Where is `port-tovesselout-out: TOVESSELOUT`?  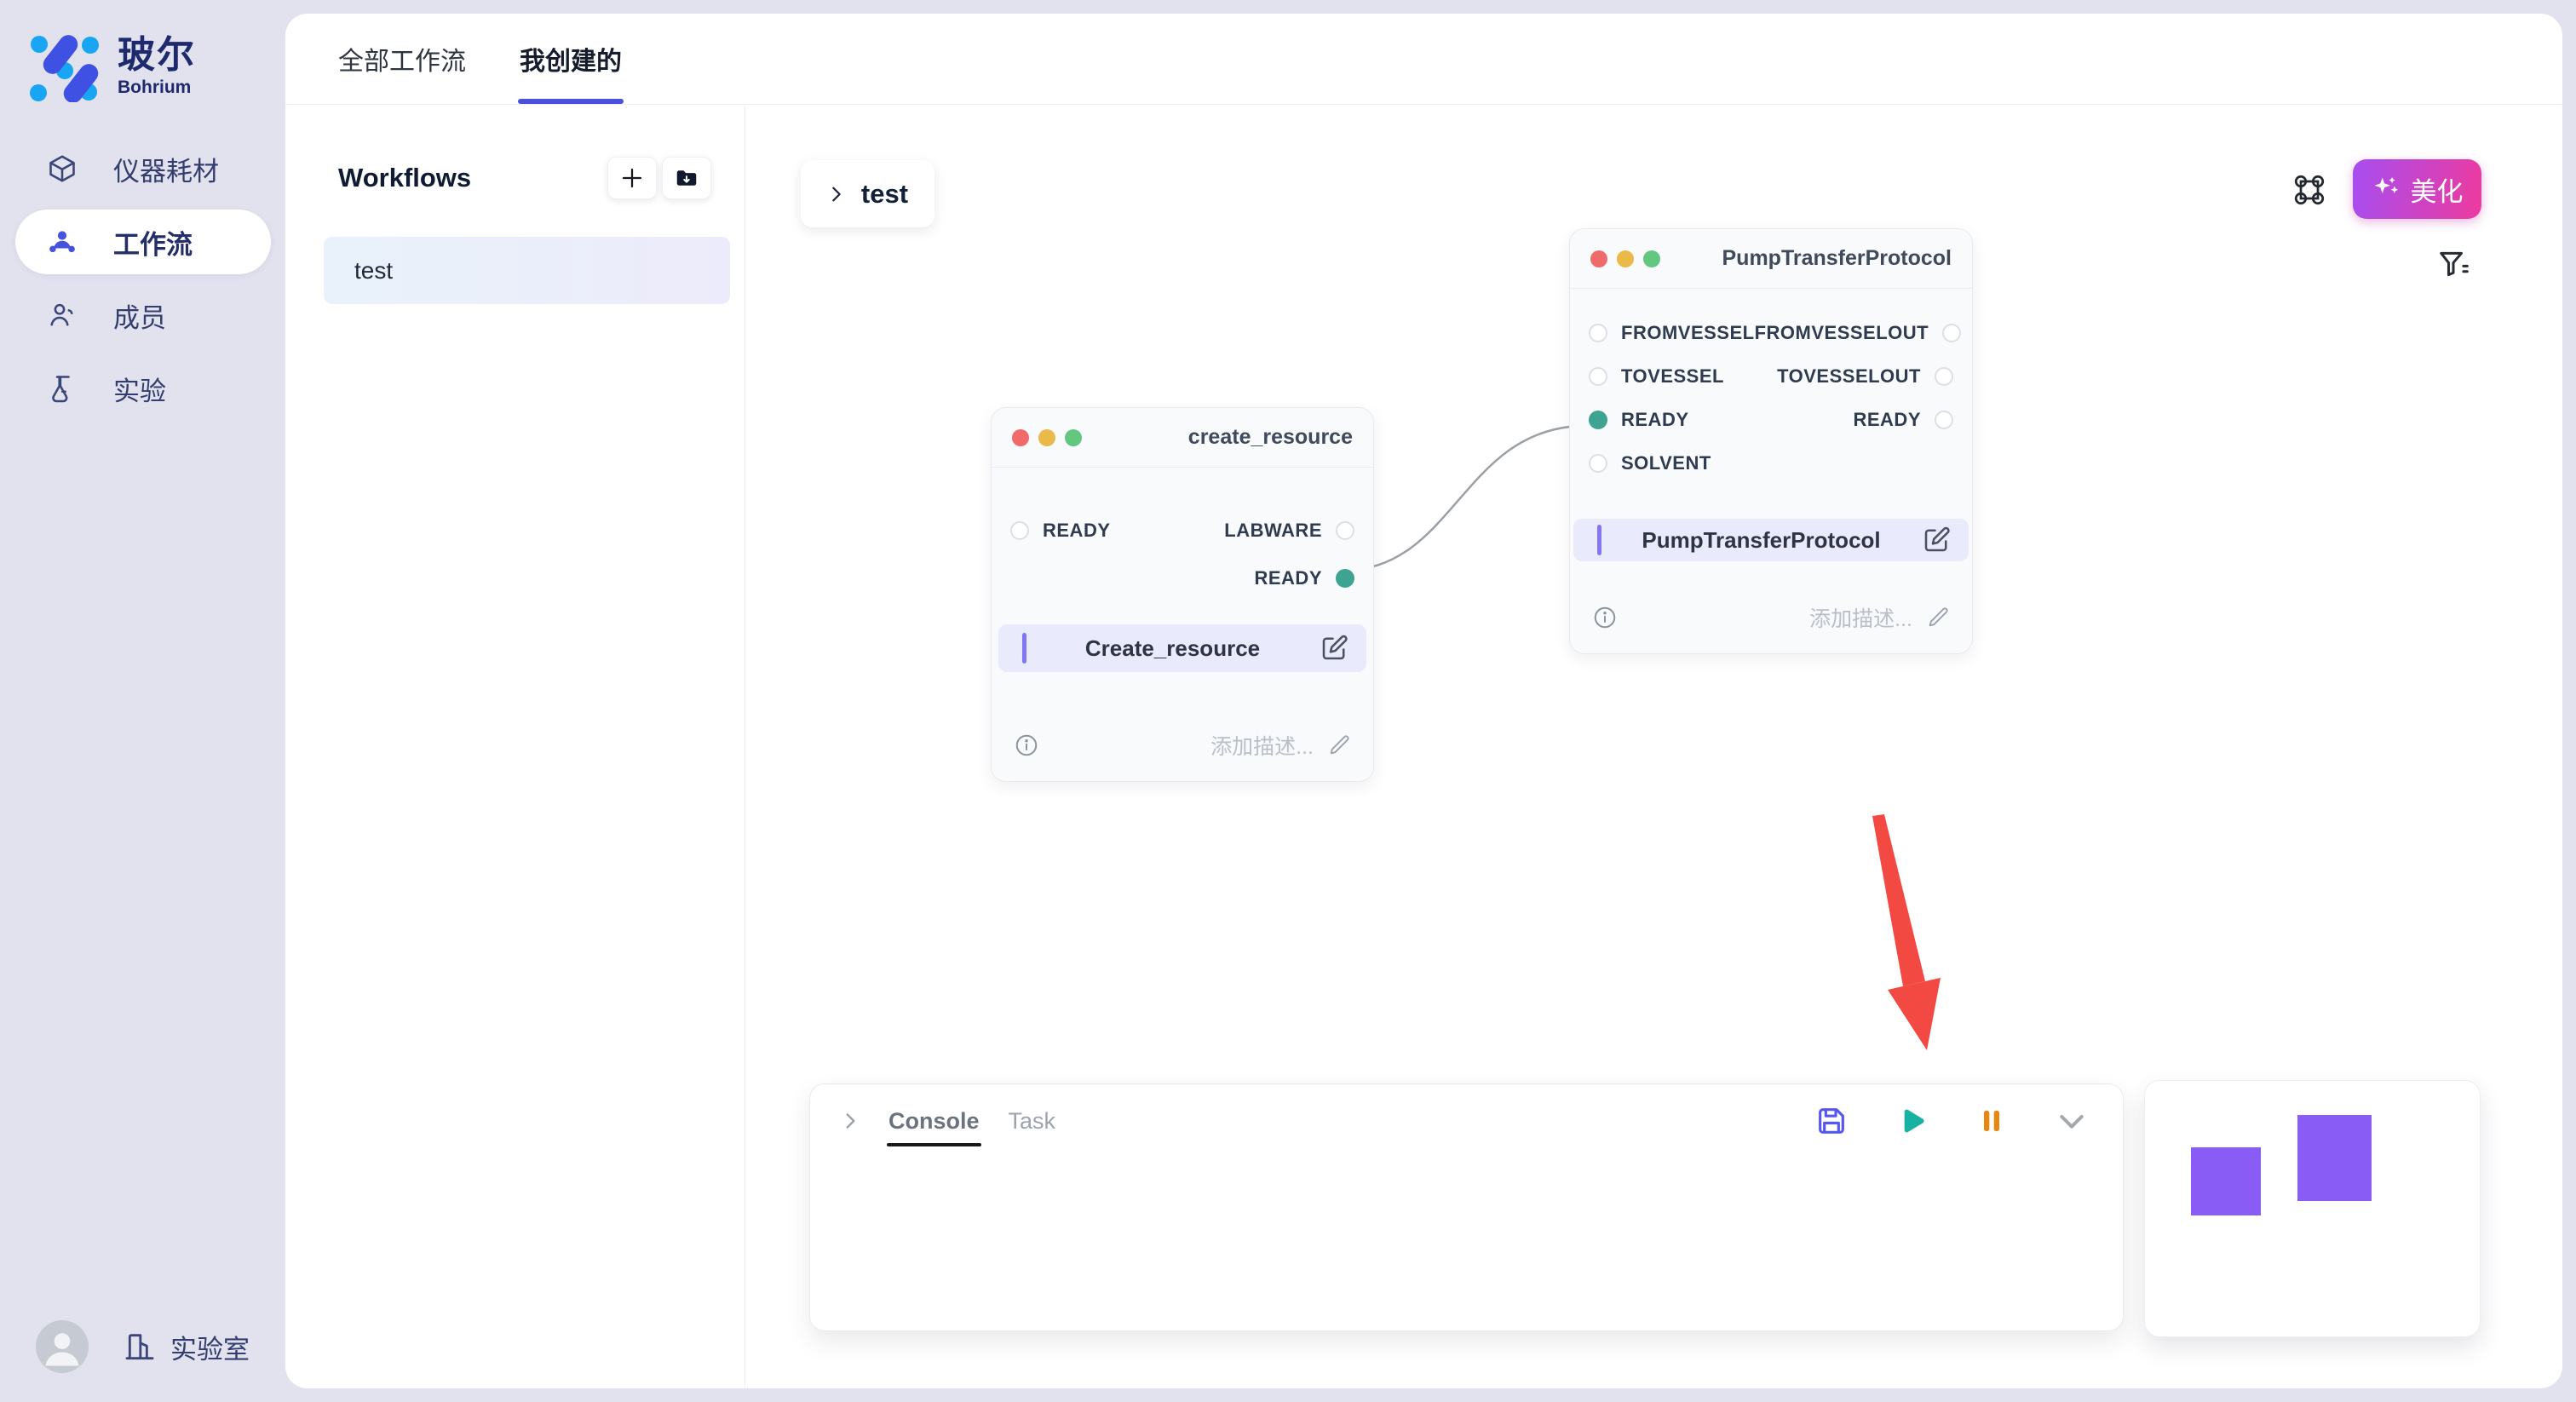 port-tovesselout-out: TOVESSELOUT is located at coordinates (1865, 376).